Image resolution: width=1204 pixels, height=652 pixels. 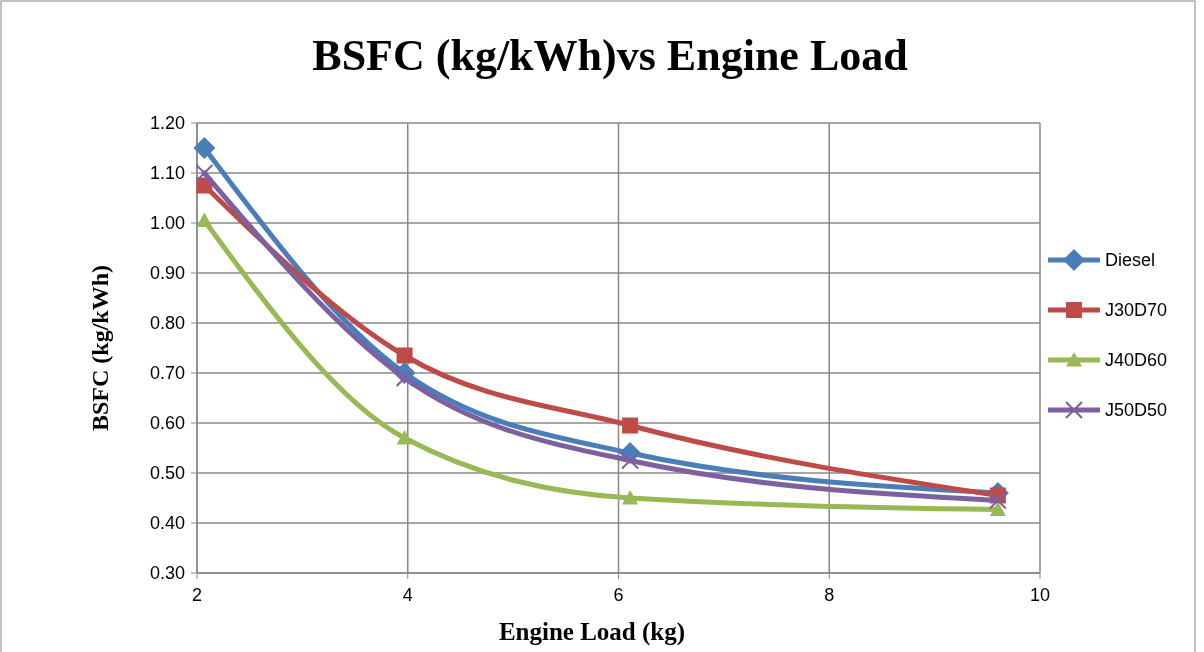 I want to click on legend-label: Diesel, so click(x=1130, y=260).